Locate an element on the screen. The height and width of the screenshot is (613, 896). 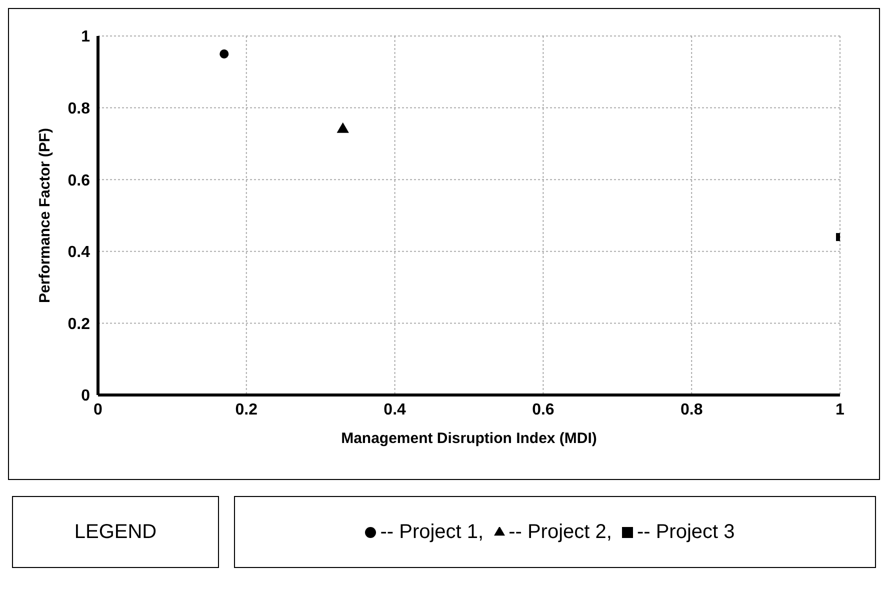
x-tick-label: 1 is located at coordinates (840, 409).